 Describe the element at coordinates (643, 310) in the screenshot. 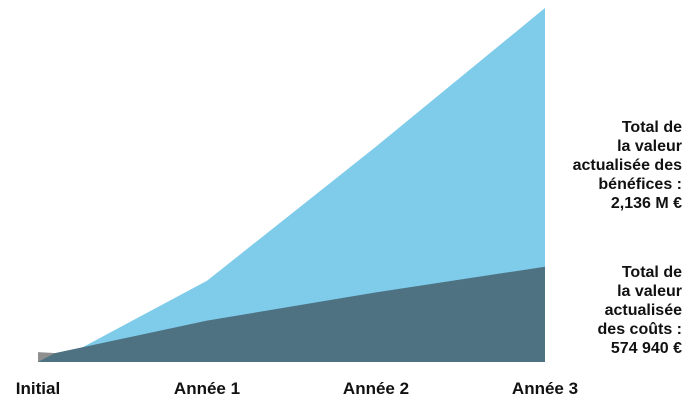

I see `costs-annotation-line: actualisée` at that location.